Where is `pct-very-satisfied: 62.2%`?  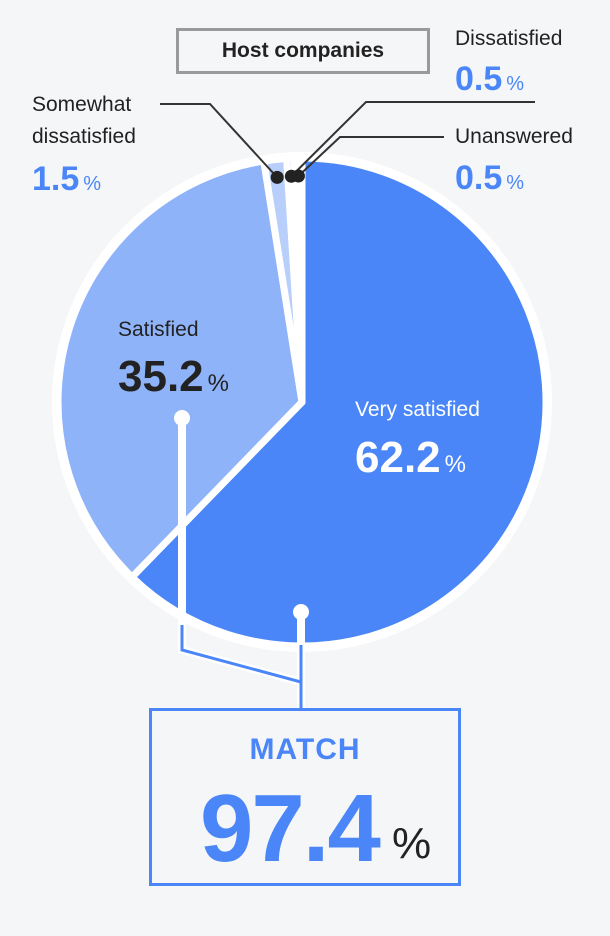 pct-very-satisfied: 62.2% is located at coordinates (410, 457).